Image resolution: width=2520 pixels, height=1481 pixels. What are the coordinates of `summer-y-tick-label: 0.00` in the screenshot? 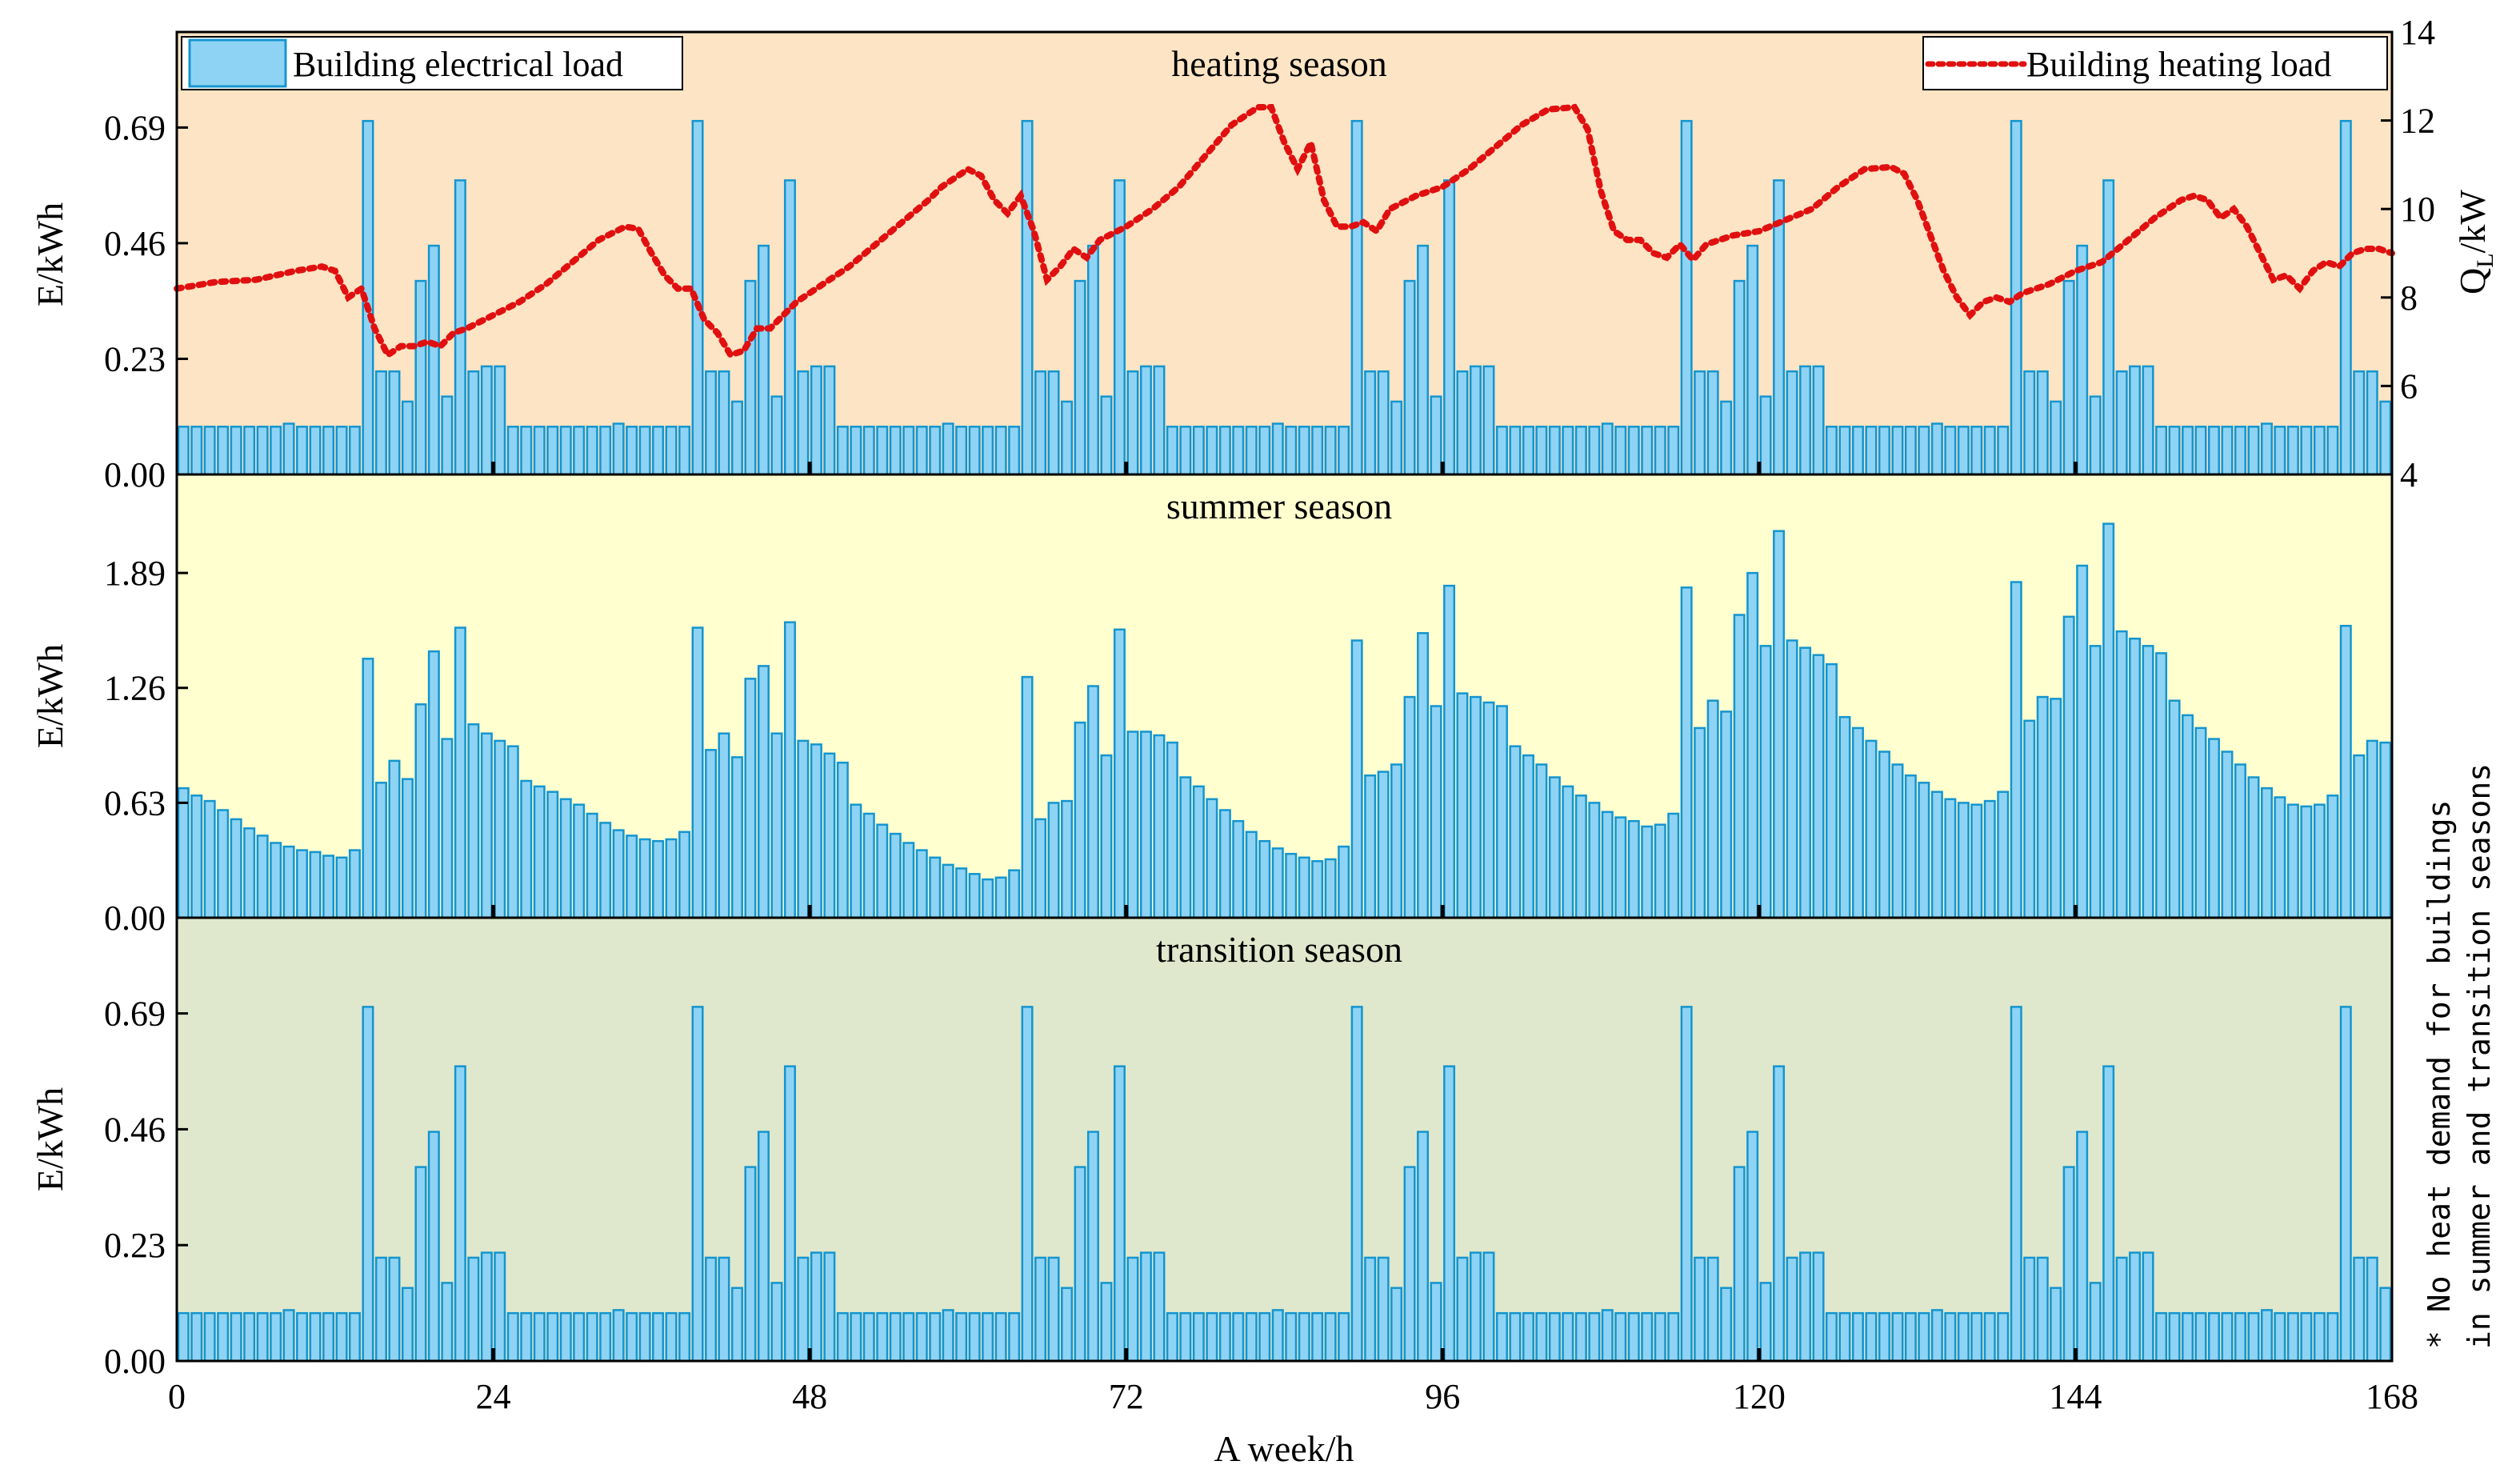 It's located at (135, 918).